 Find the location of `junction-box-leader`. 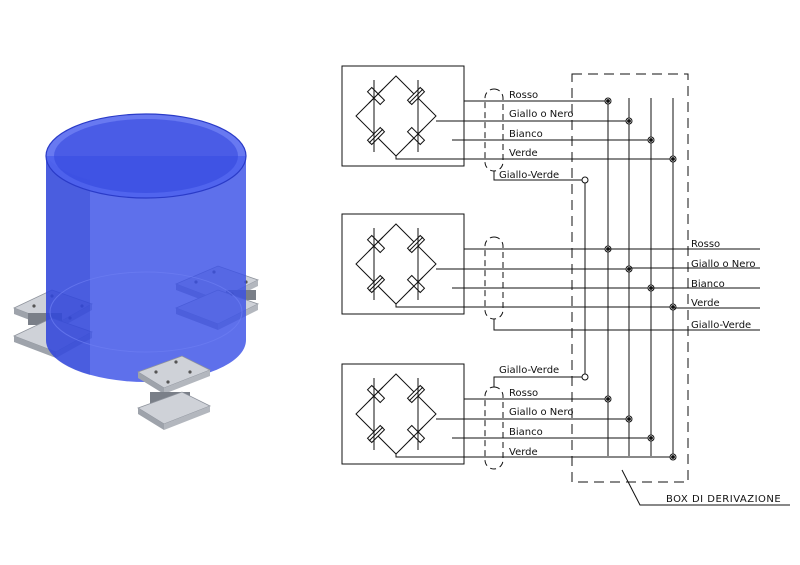

junction-box-leader is located at coordinates (705, 487).